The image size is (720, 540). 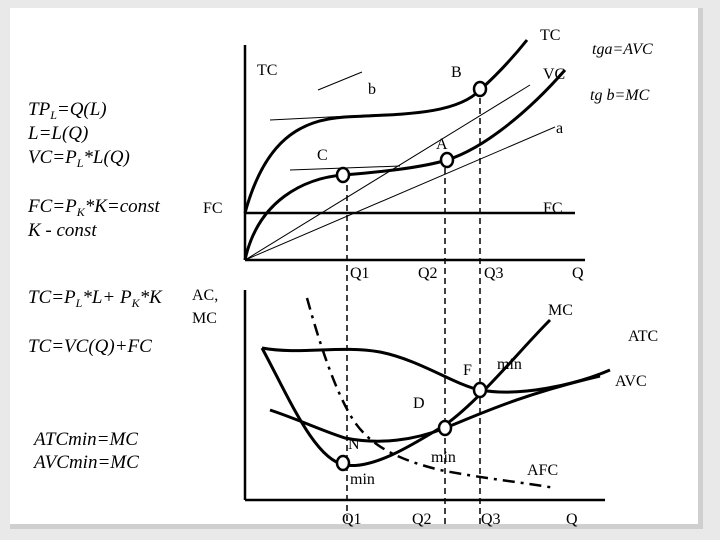 I want to click on top-q3-label: Q3, so click(x=494, y=273).